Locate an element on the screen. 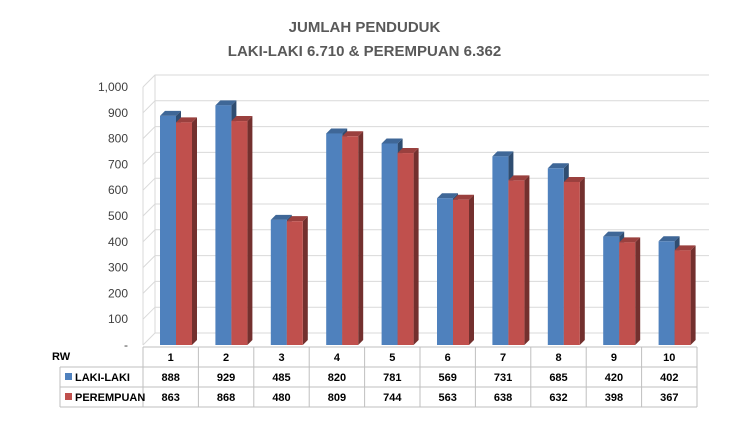 Image resolution: width=729 pixels, height=440 pixels. data-label: 638 is located at coordinates (503, 398).